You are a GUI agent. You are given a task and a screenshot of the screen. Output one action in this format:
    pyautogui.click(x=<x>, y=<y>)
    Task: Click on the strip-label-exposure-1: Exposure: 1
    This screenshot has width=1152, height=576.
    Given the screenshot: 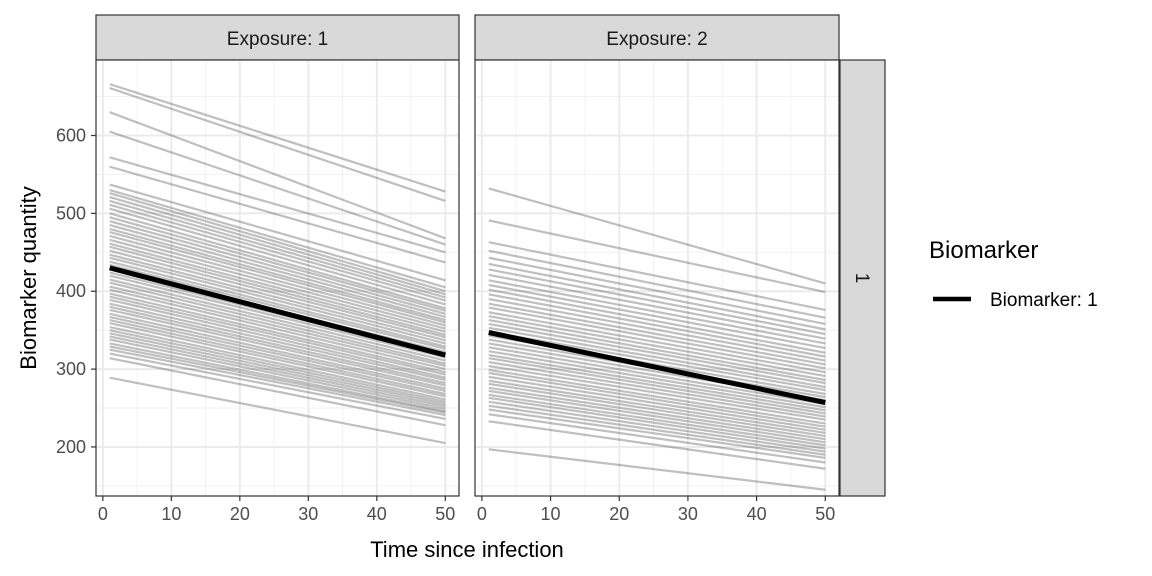 What is the action you would take?
    pyautogui.click(x=277, y=39)
    